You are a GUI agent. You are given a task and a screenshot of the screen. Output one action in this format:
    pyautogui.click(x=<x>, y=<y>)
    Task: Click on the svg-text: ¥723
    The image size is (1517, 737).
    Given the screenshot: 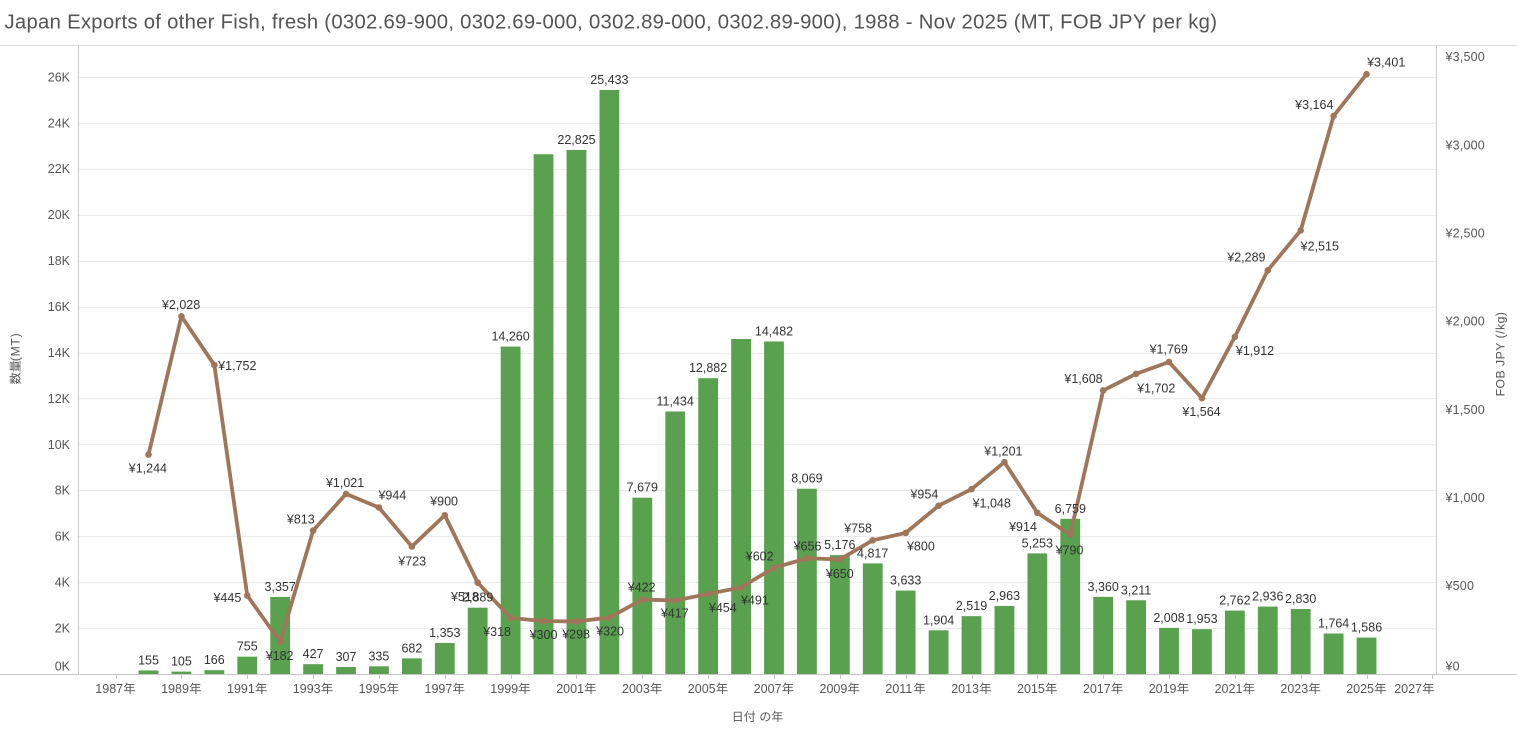 What is the action you would take?
    pyautogui.click(x=411, y=561)
    